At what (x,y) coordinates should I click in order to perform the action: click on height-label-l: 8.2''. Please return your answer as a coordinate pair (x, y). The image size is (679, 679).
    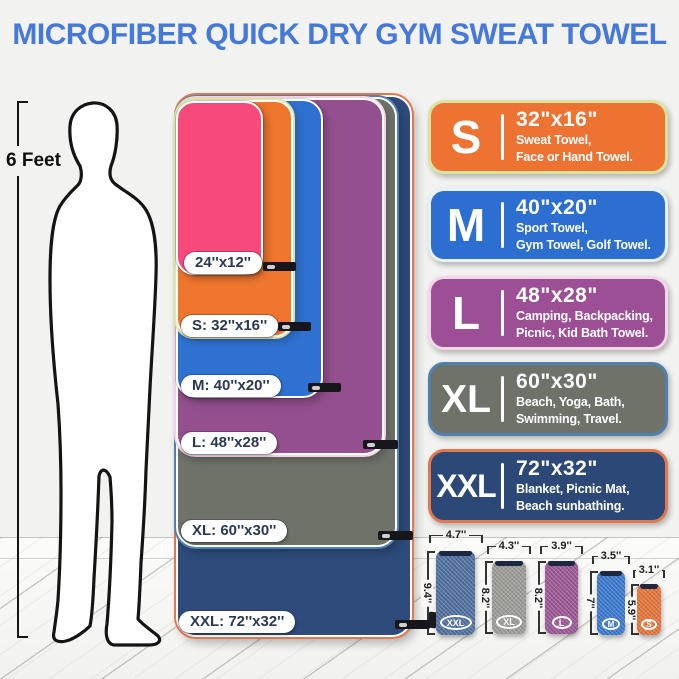
    Looking at the image, I should click on (538, 597).